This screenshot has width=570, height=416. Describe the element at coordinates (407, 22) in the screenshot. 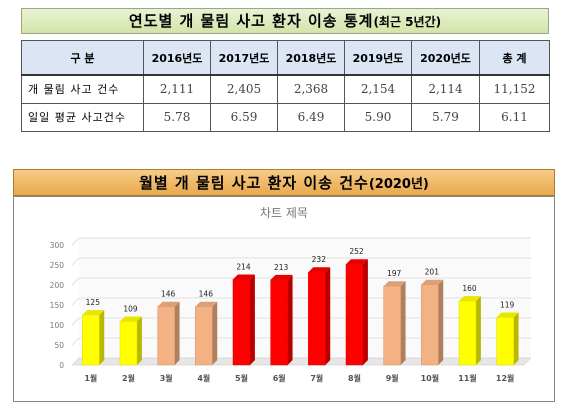

I see `banner-subtitle: (최근 5년간)` at that location.